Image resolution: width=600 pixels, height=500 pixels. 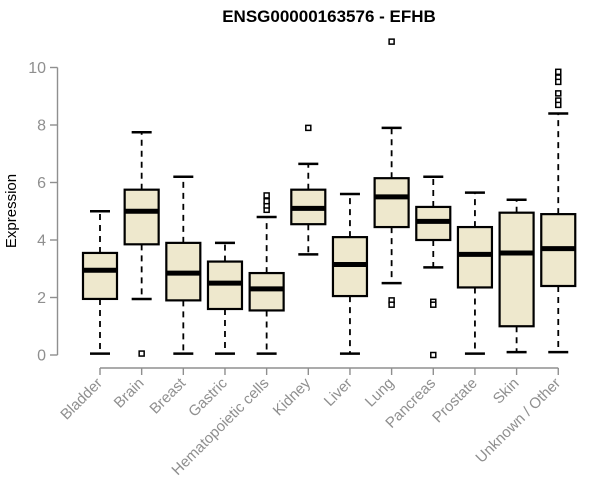 What do you see at coordinates (350, 273) in the screenshot?
I see `box-liver` at bounding box center [350, 273].